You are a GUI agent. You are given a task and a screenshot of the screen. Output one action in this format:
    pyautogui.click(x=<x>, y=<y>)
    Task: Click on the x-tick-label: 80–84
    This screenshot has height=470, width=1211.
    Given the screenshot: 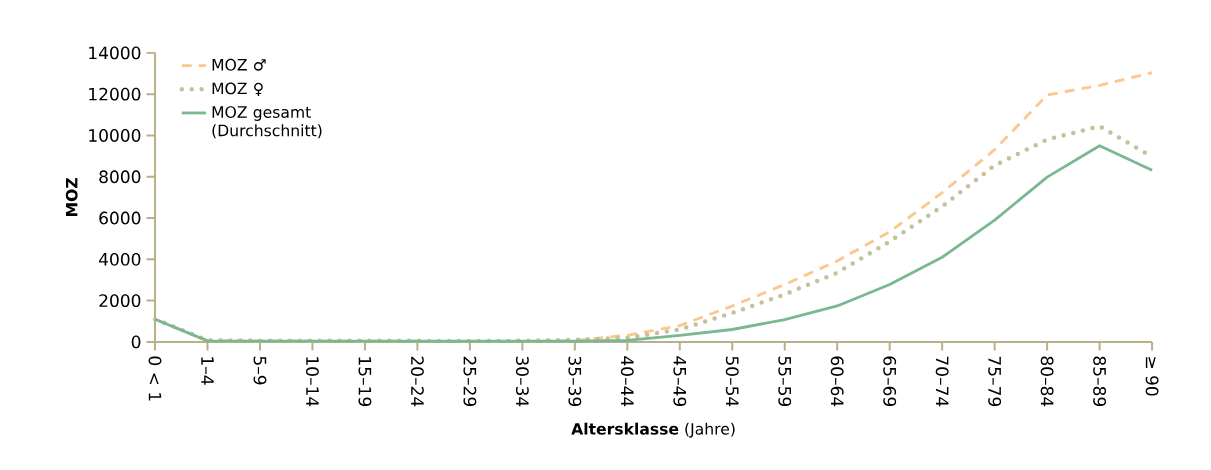 What is the action you would take?
    pyautogui.click(x=1047, y=381)
    